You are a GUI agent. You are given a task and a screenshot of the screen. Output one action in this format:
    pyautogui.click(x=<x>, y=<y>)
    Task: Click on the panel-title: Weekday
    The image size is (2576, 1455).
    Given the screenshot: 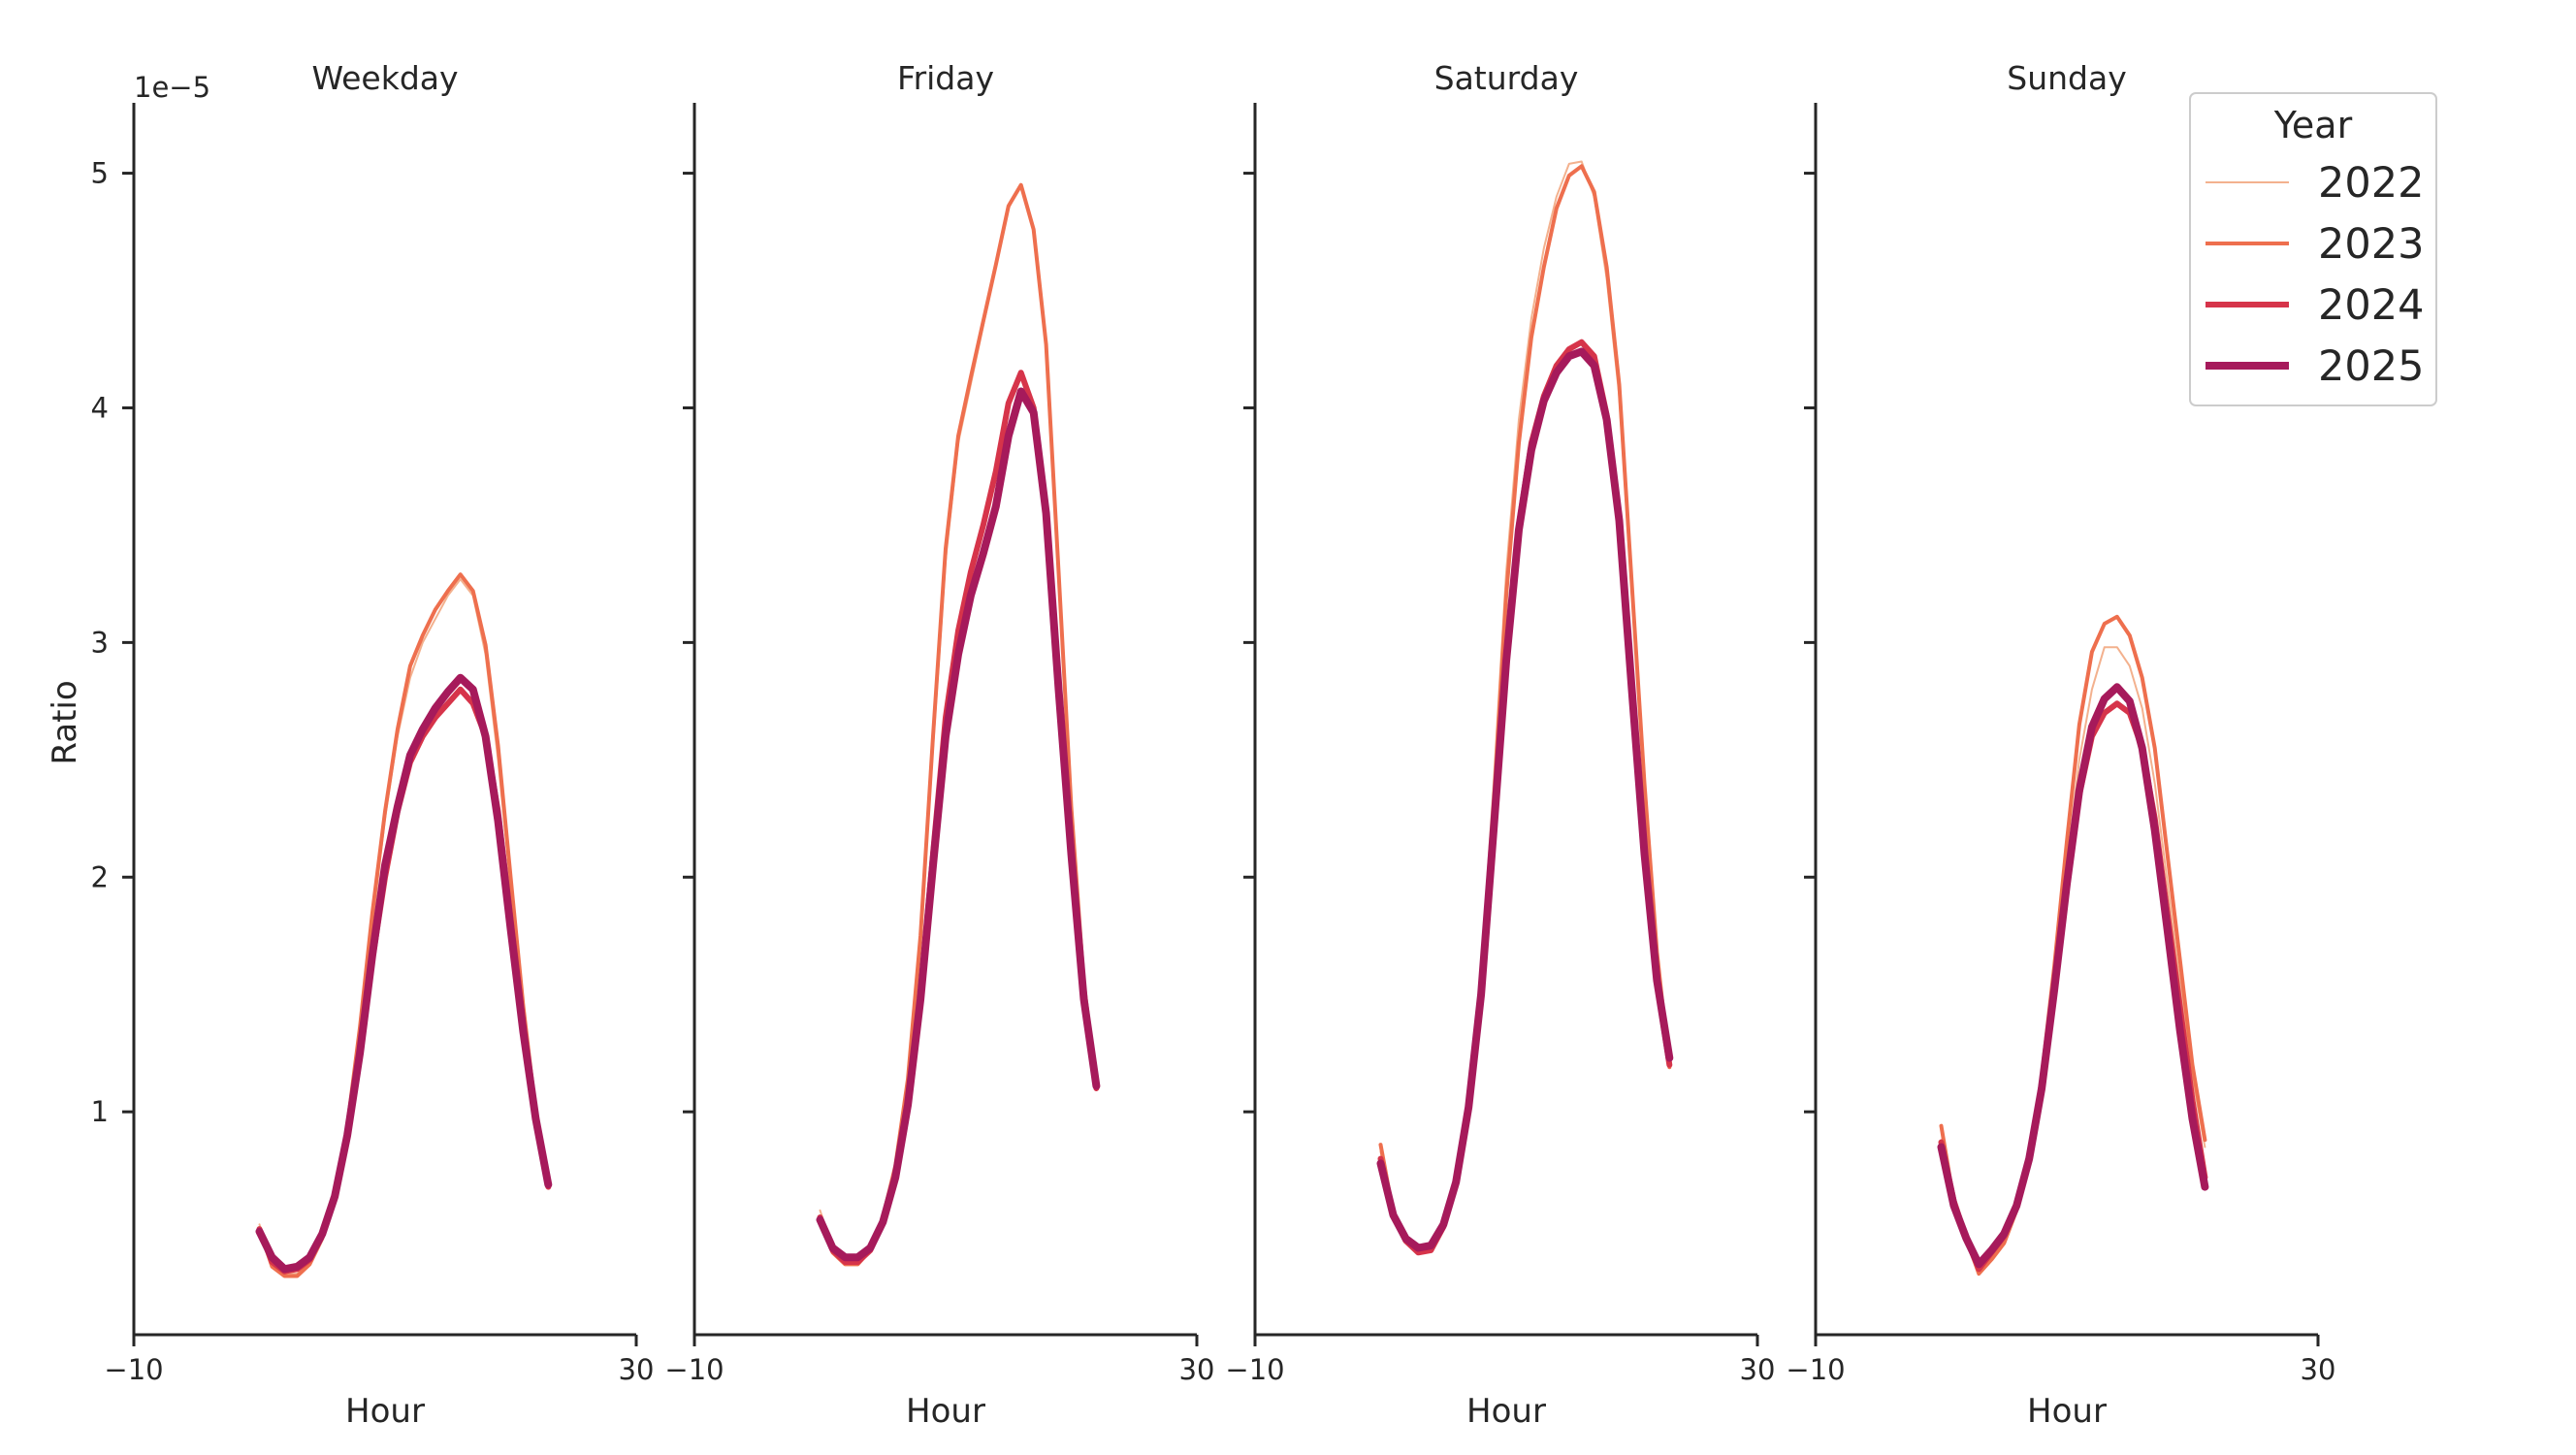 What is the action you would take?
    pyautogui.click(x=384, y=78)
    